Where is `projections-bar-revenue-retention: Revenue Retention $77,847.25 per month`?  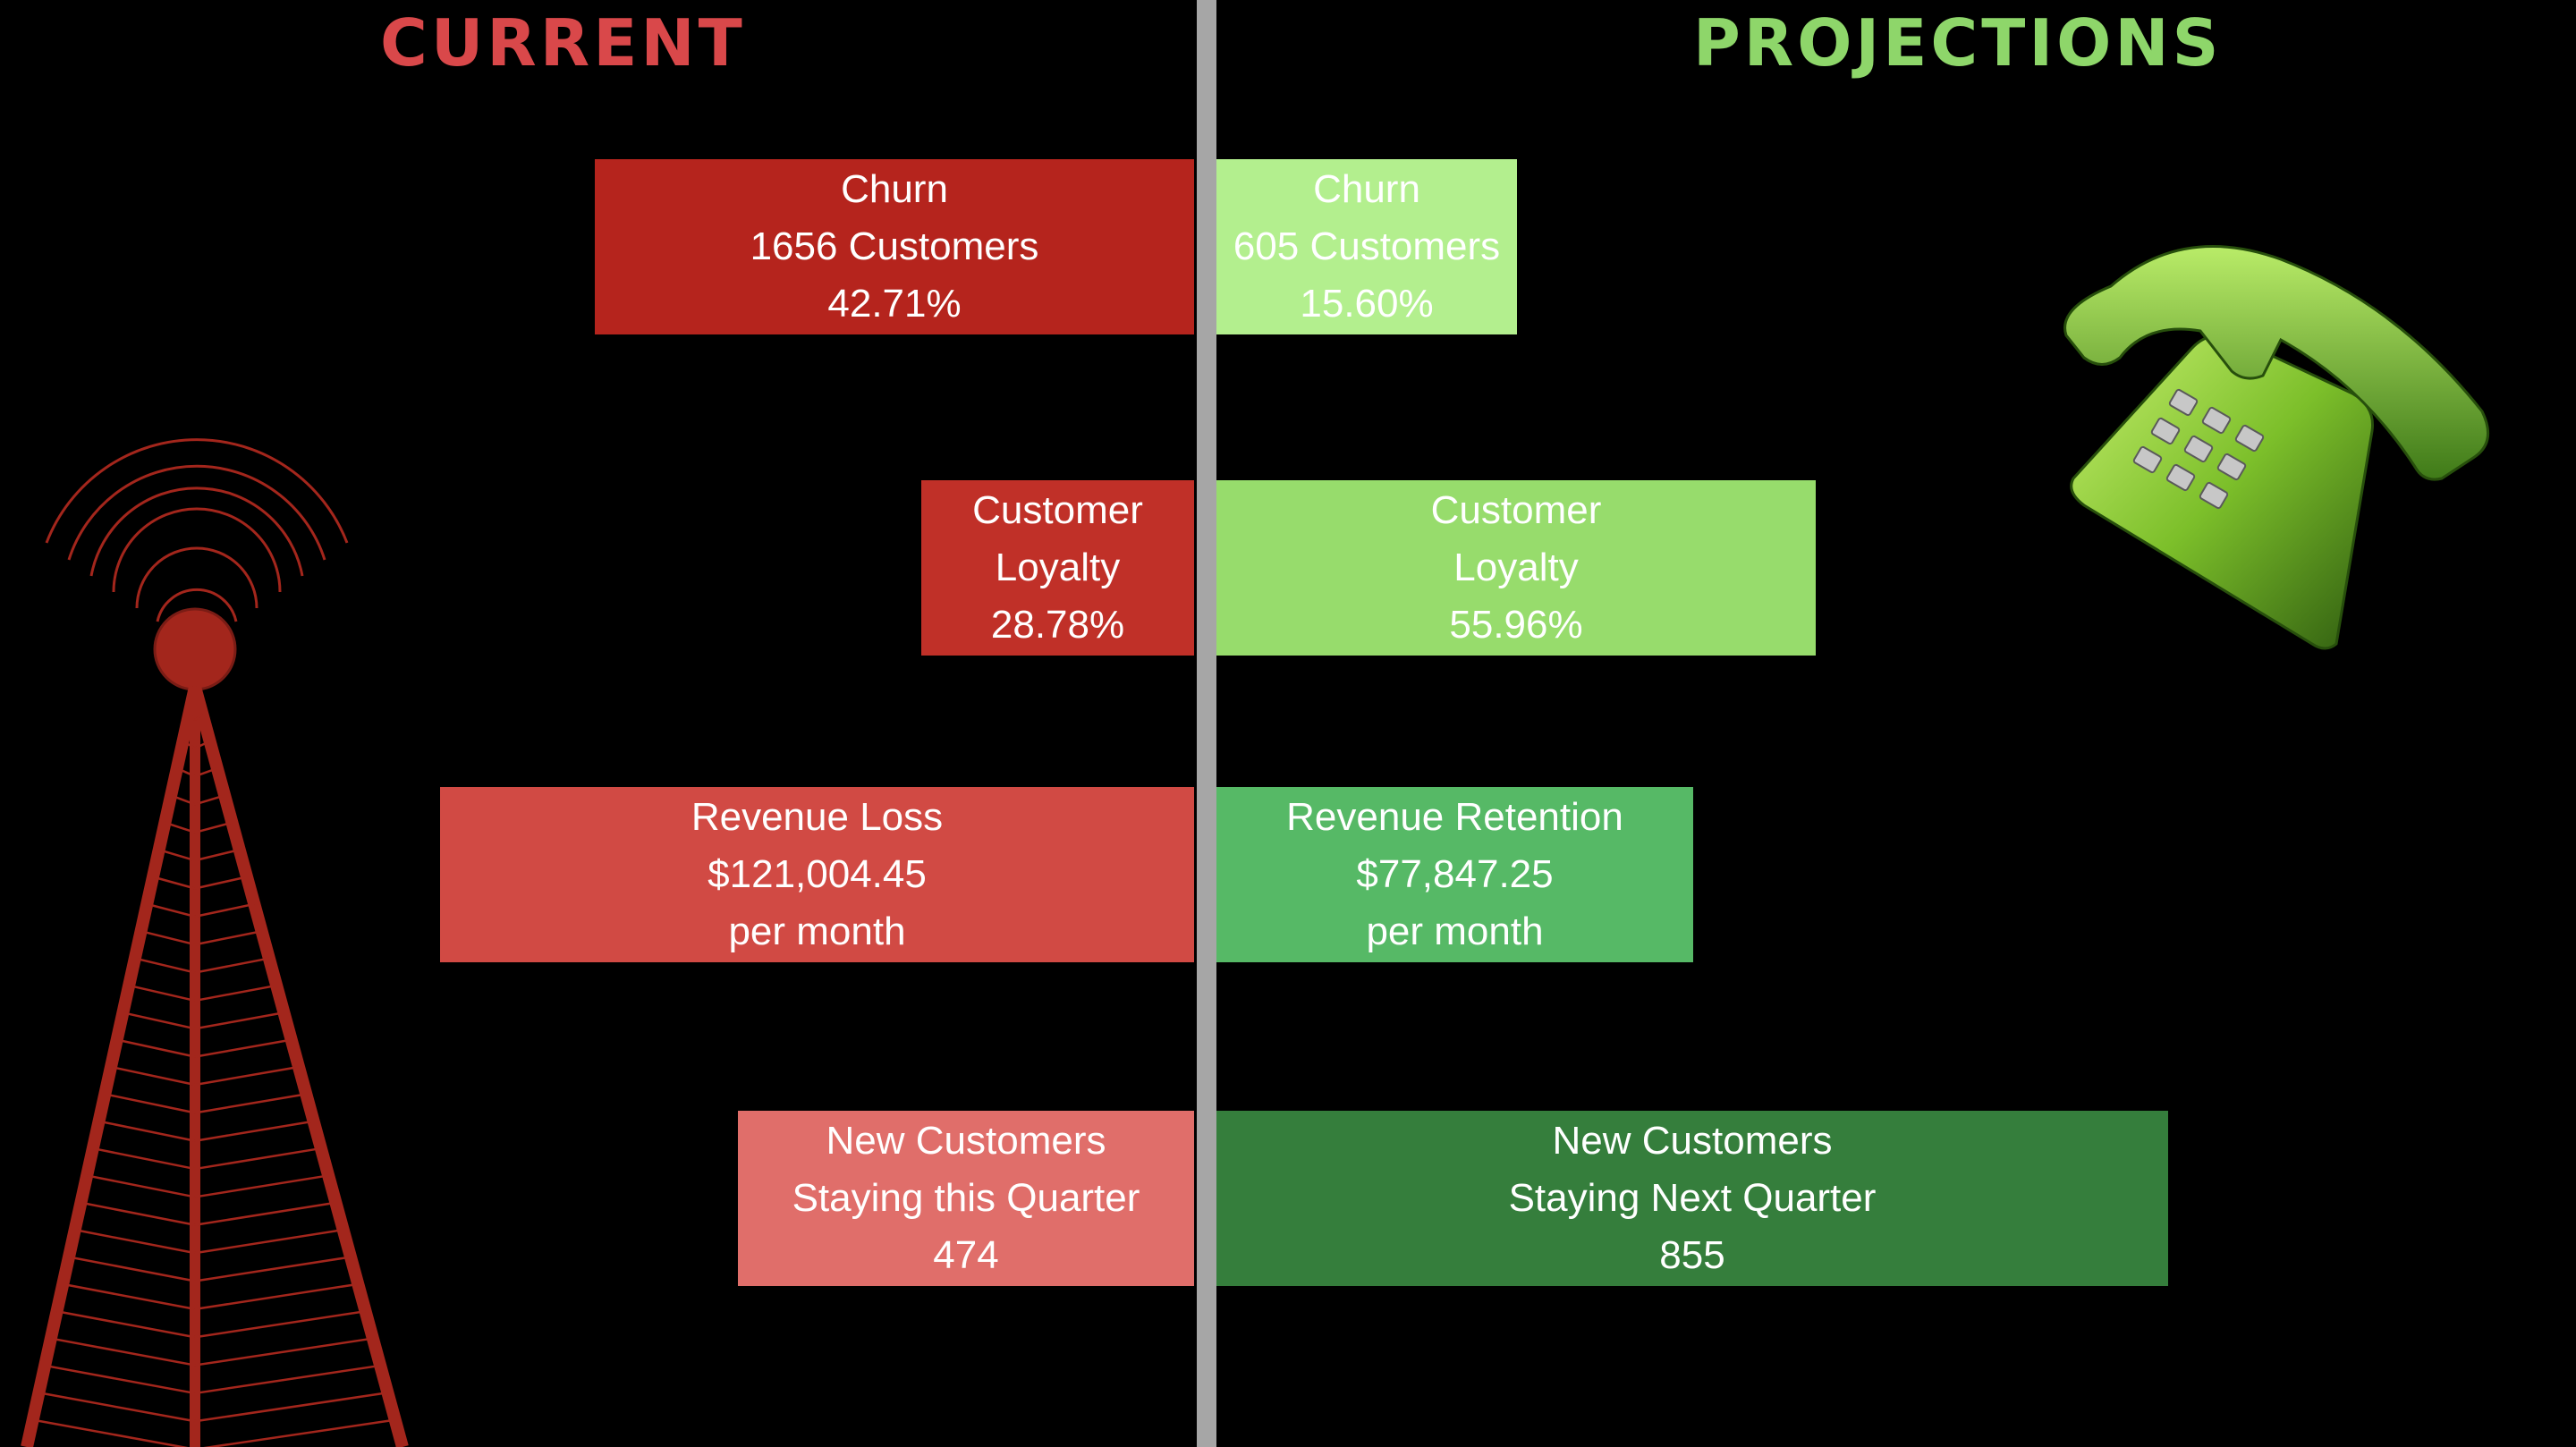
projections-bar-revenue-retention: Revenue Retention $77,847.25 per month is located at coordinates (1454, 874).